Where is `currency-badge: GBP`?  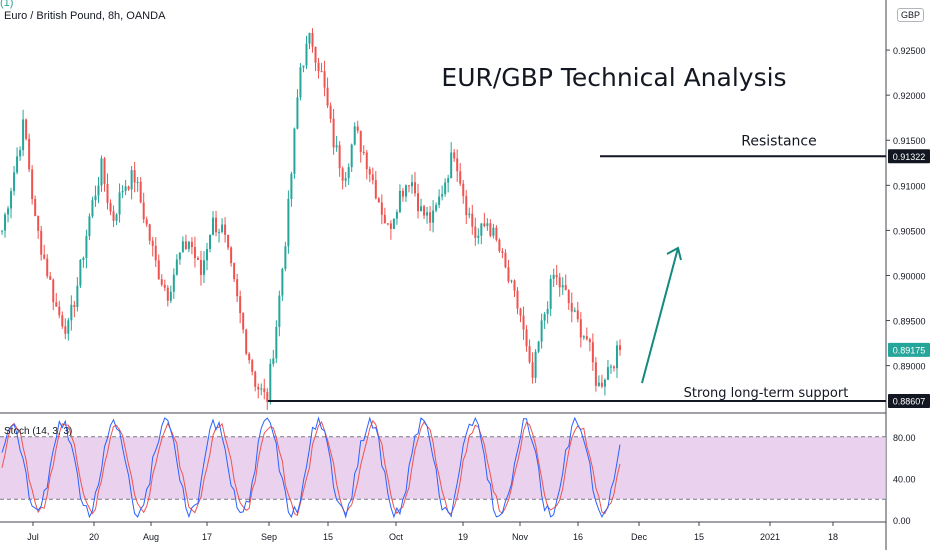
currency-badge: GBP is located at coordinates (911, 15).